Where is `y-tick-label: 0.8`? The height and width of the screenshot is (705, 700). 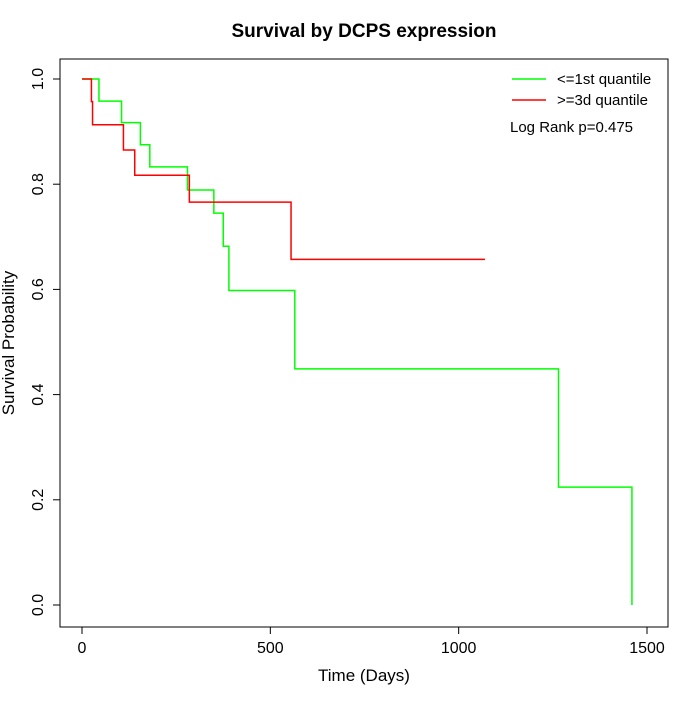
y-tick-label: 0.8 is located at coordinates (38, 184).